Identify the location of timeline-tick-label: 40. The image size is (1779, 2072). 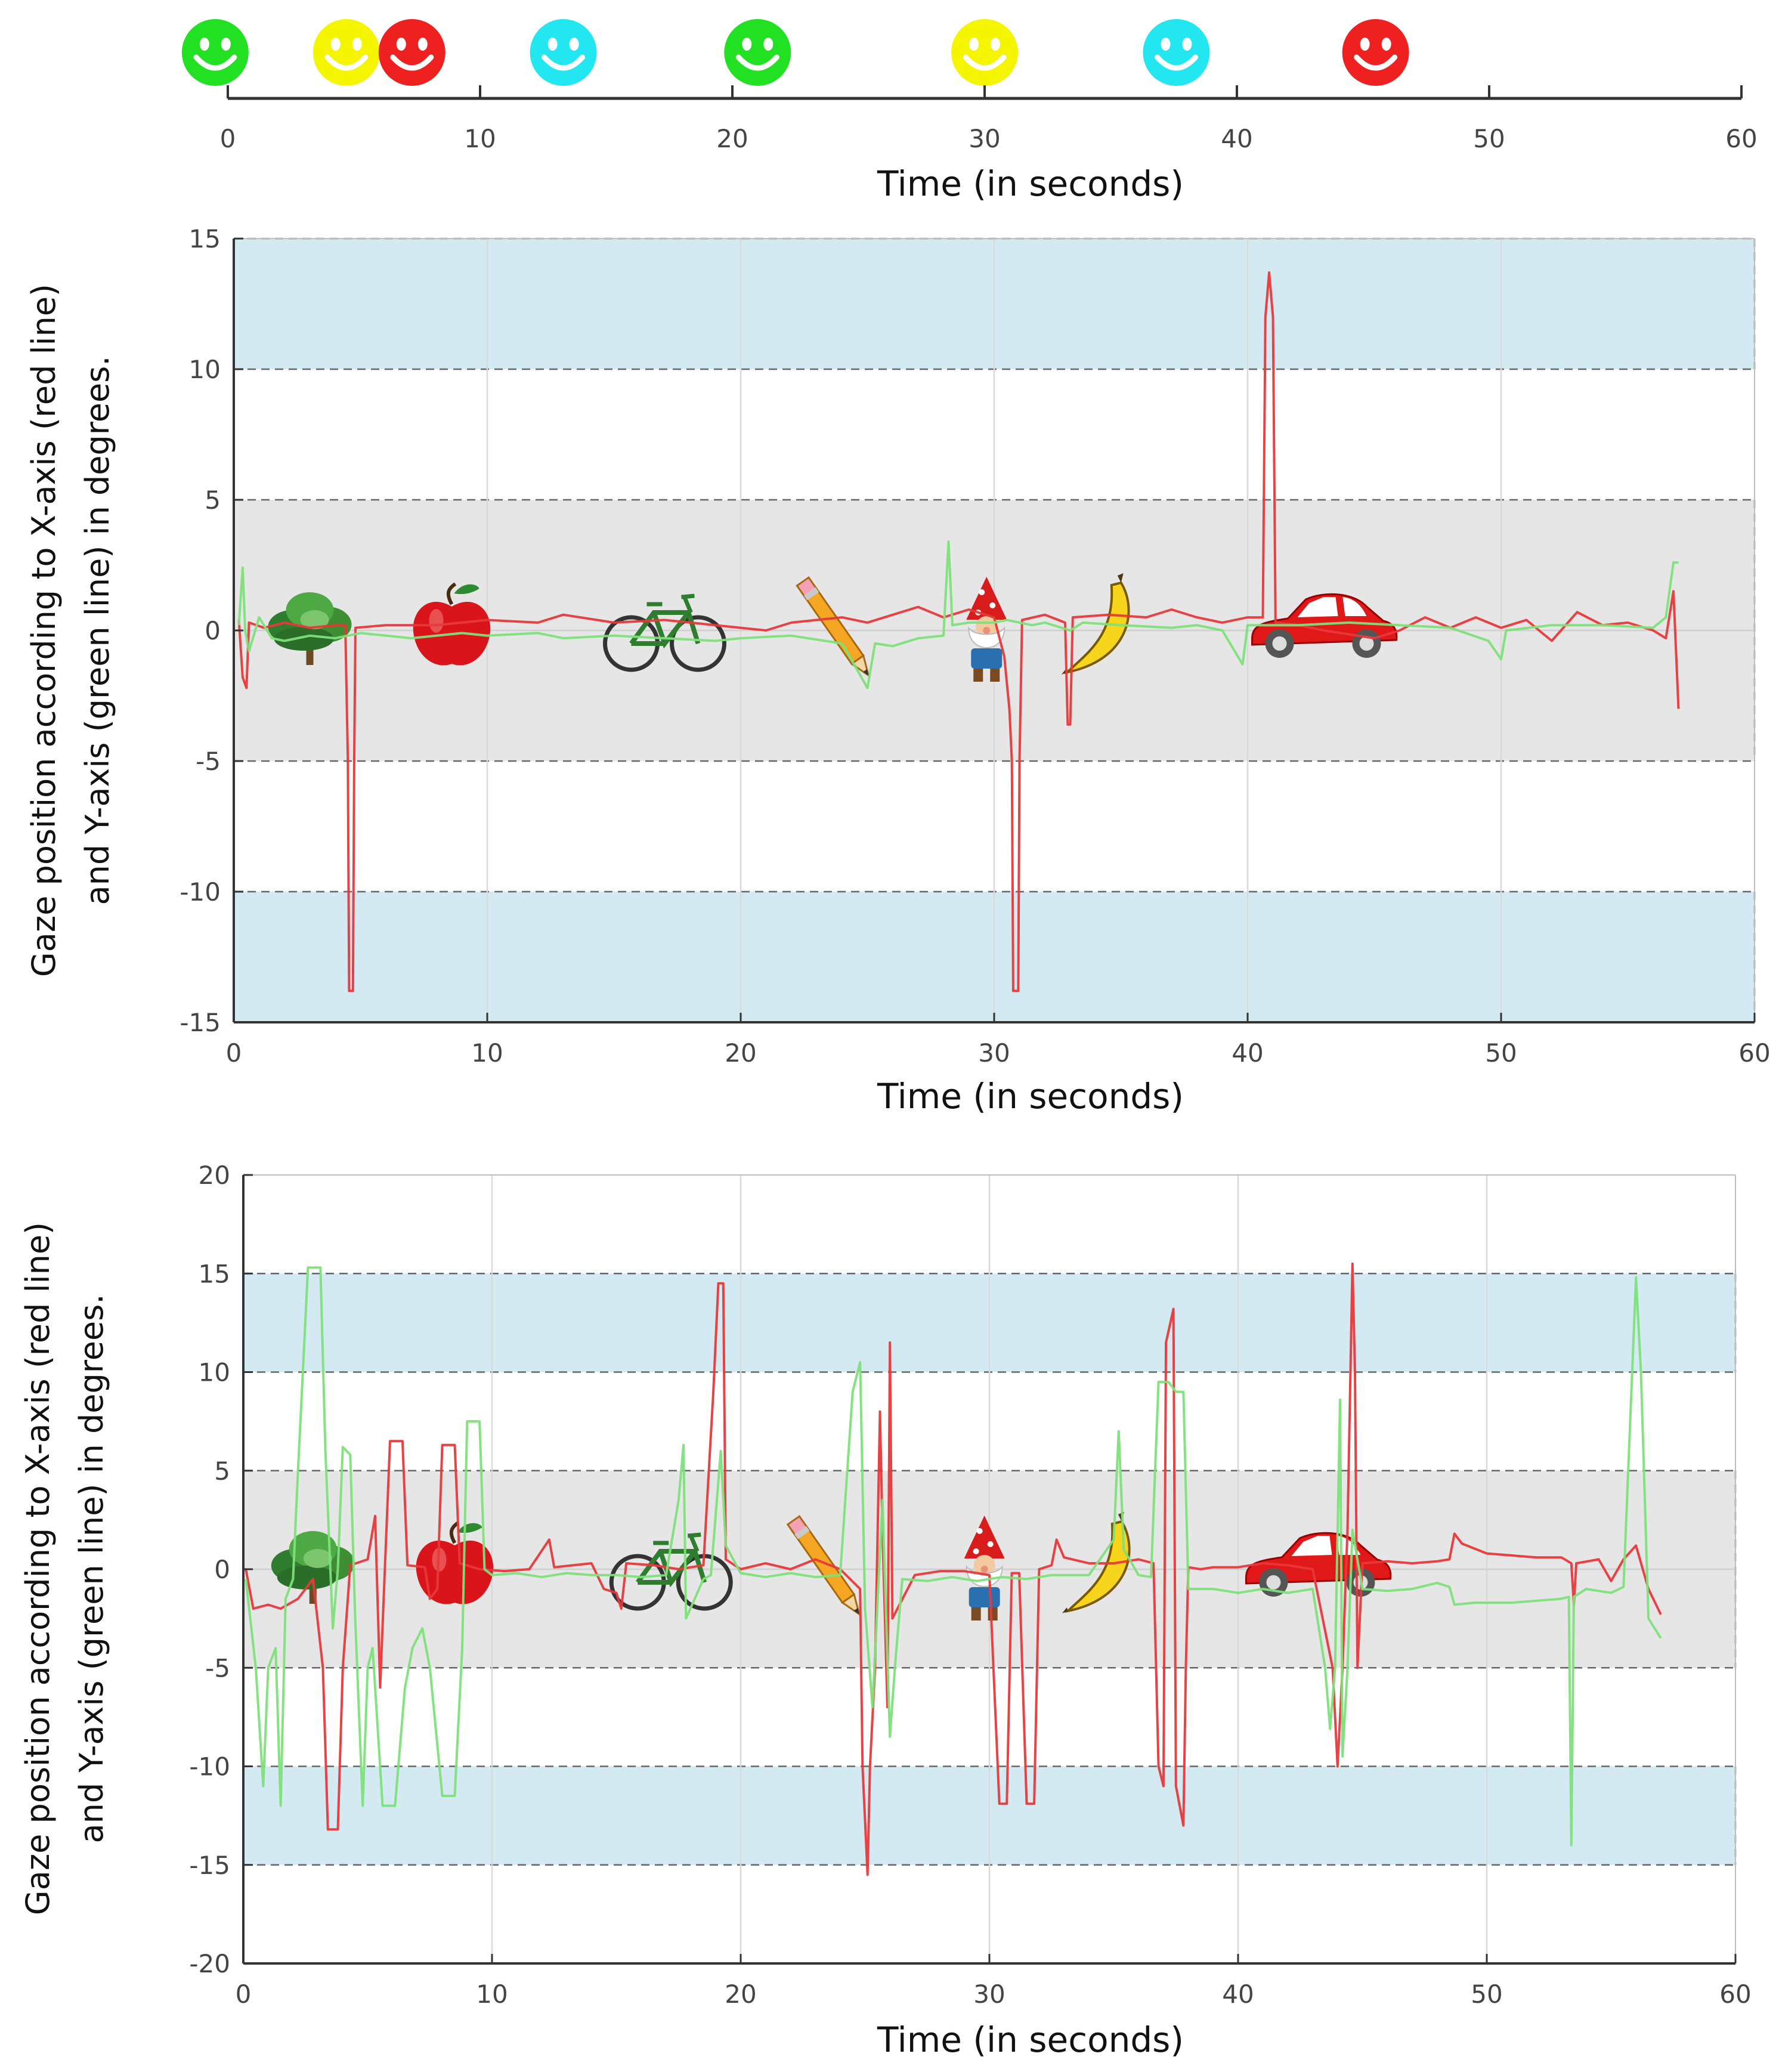
(1236, 138).